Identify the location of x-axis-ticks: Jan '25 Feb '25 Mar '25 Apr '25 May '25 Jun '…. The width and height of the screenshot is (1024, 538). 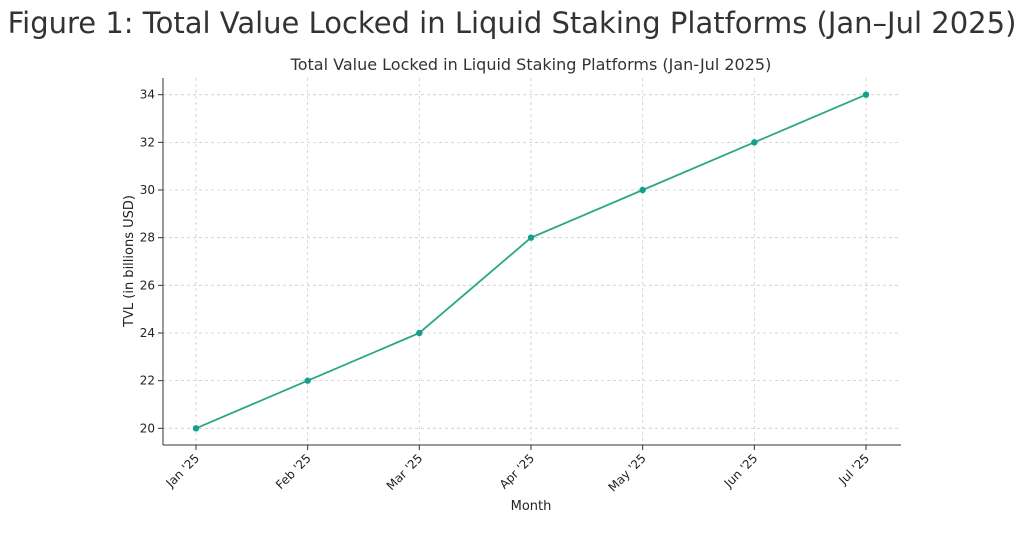
(517, 469).